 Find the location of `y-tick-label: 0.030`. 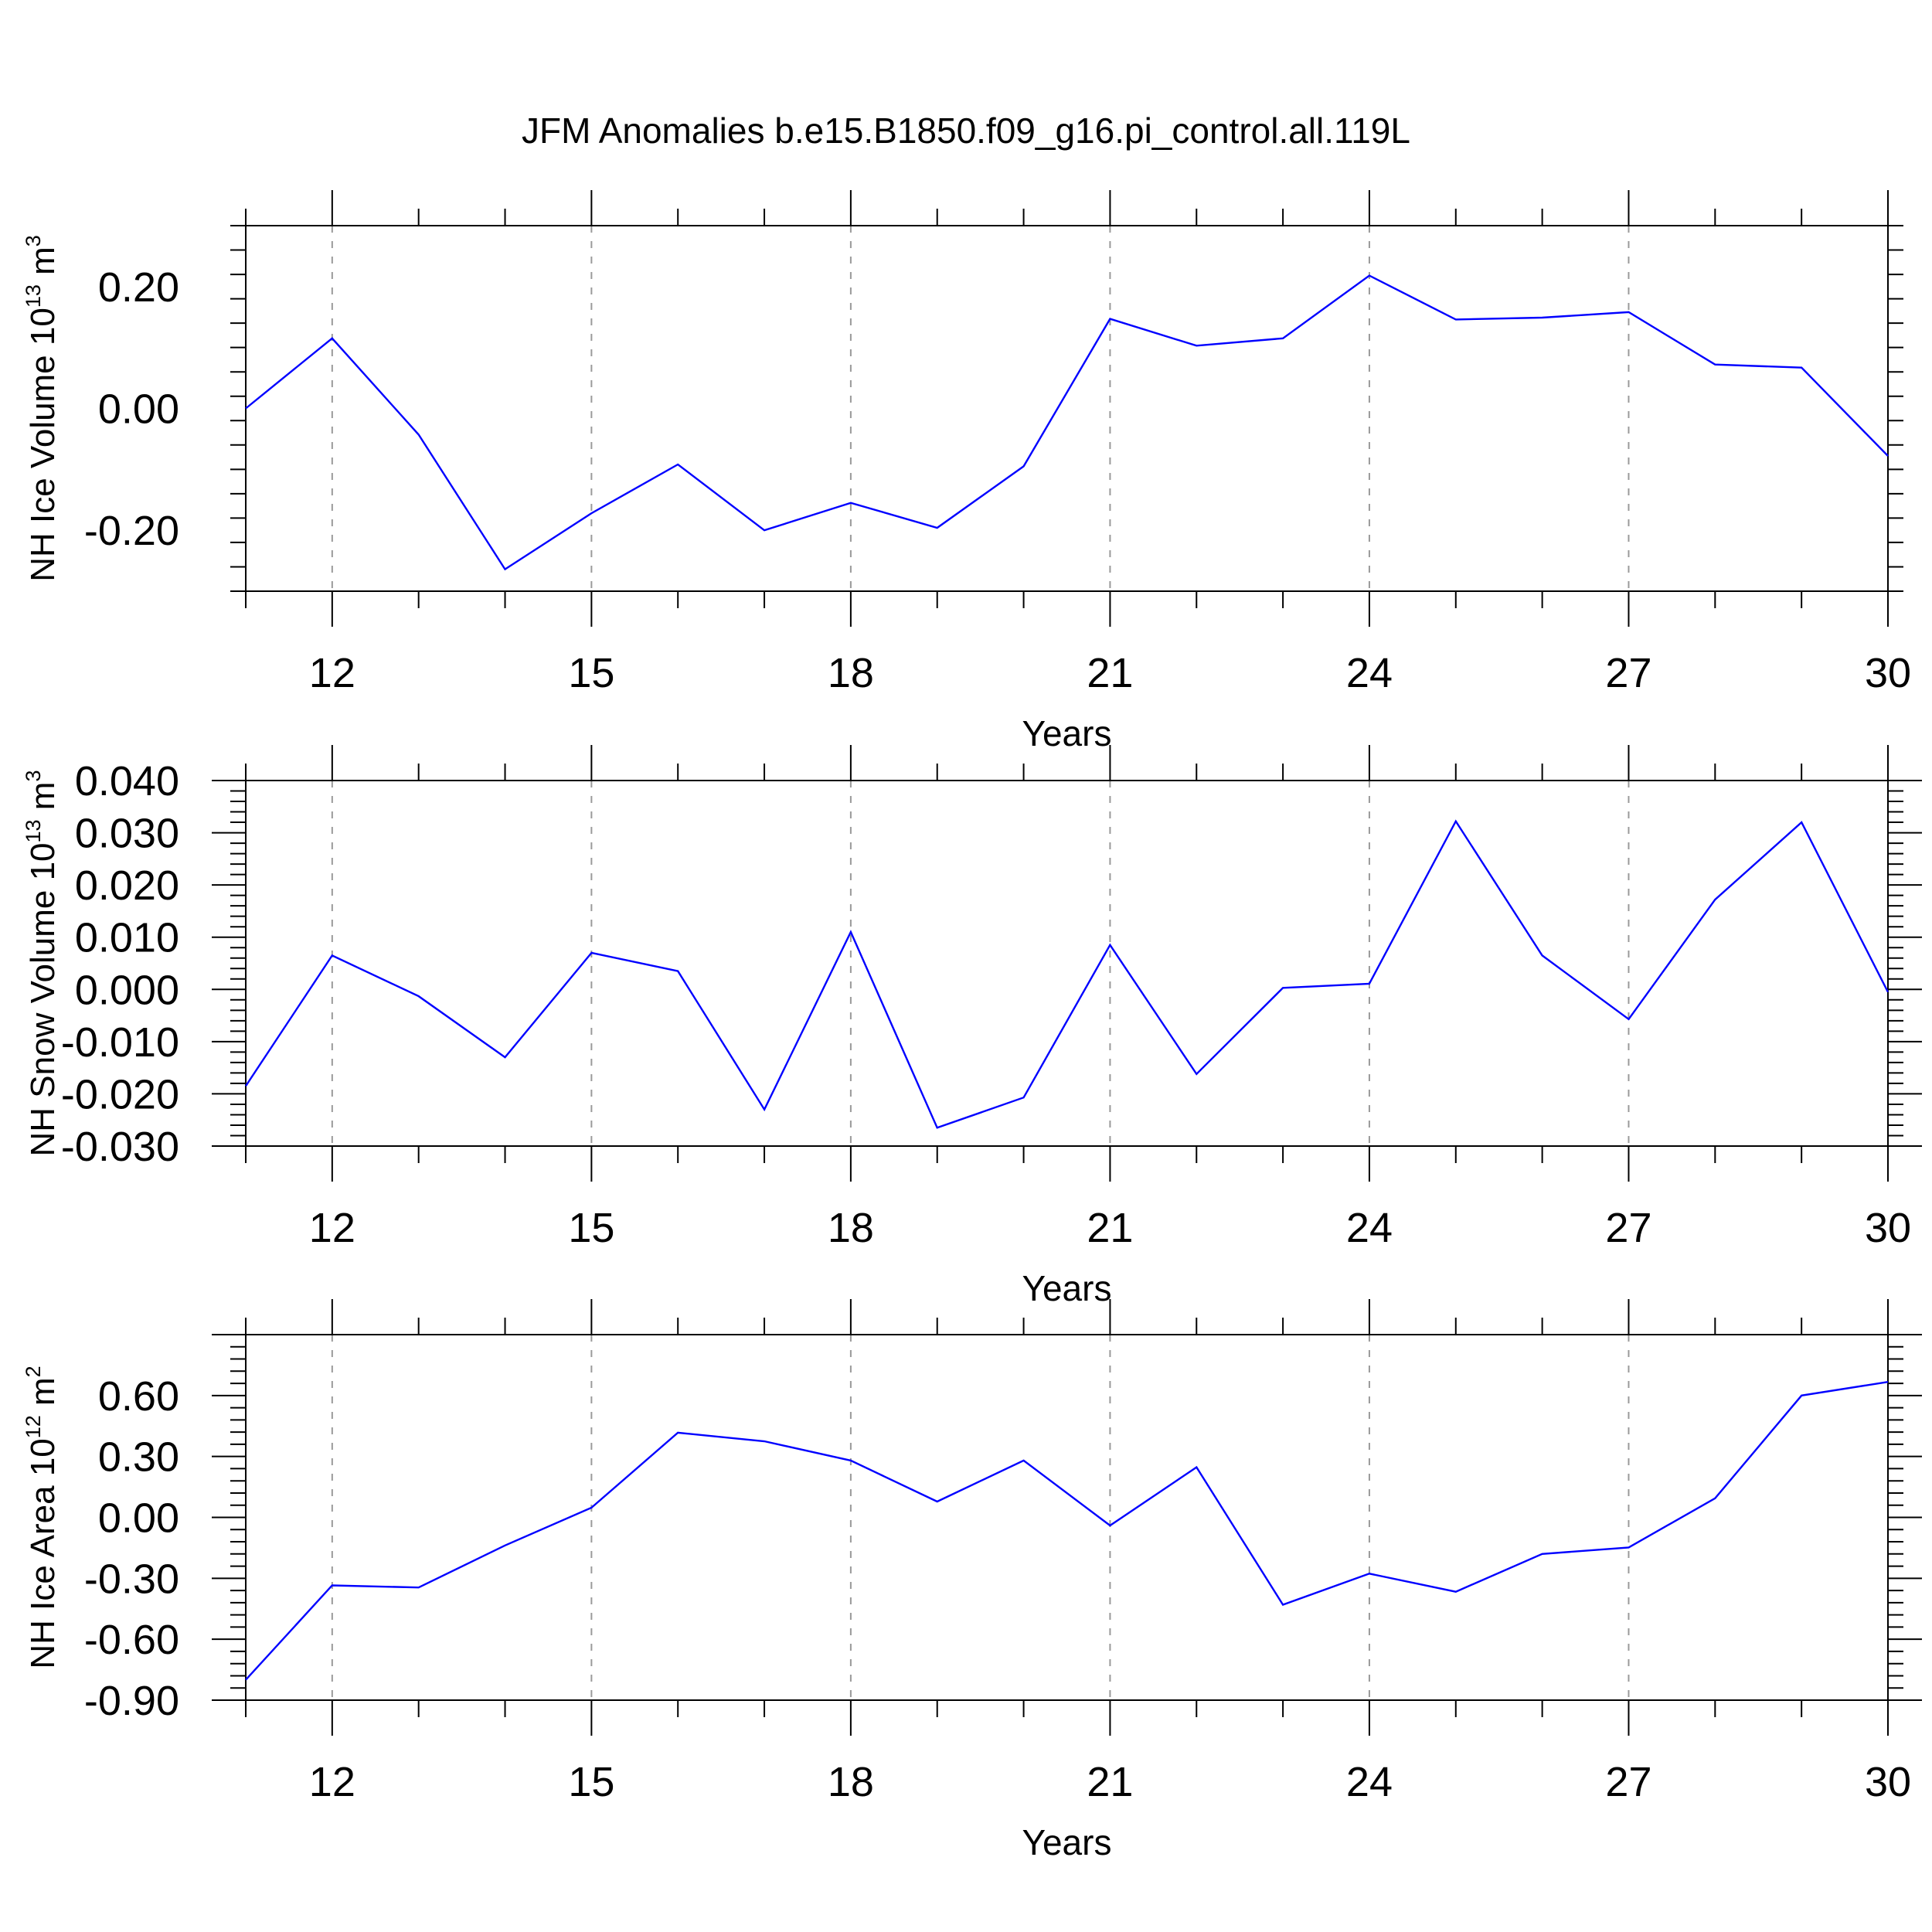

y-tick-label: 0.030 is located at coordinates (127, 834).